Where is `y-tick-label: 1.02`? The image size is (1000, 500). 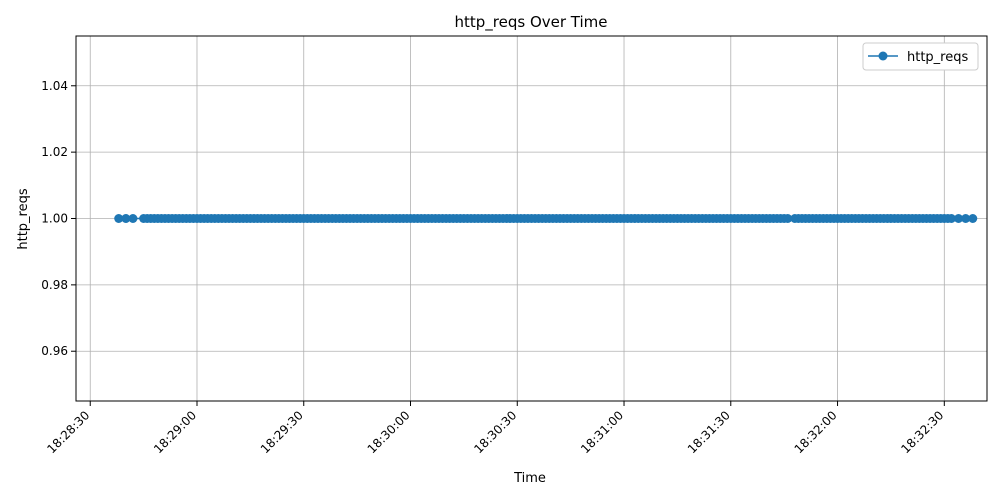
y-tick-label: 1.02 is located at coordinates (54, 152).